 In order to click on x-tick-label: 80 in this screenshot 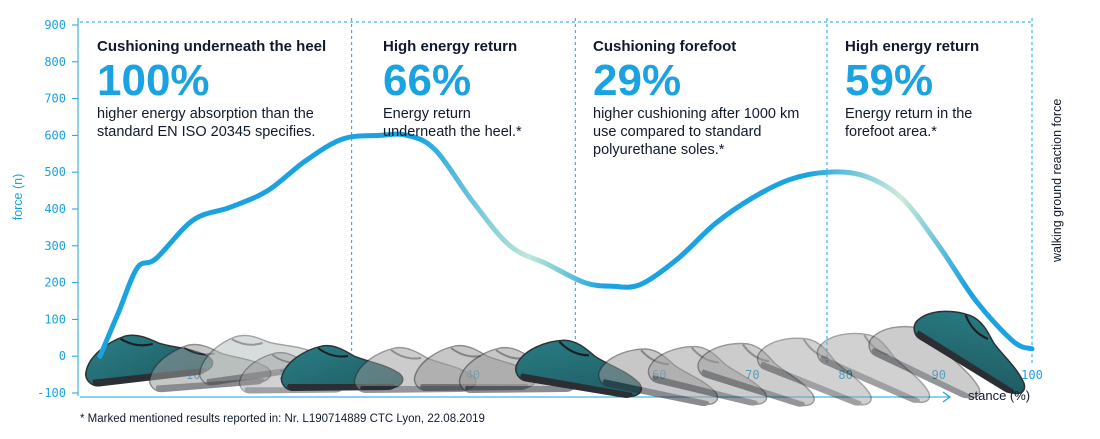, I will do `click(845, 375)`.